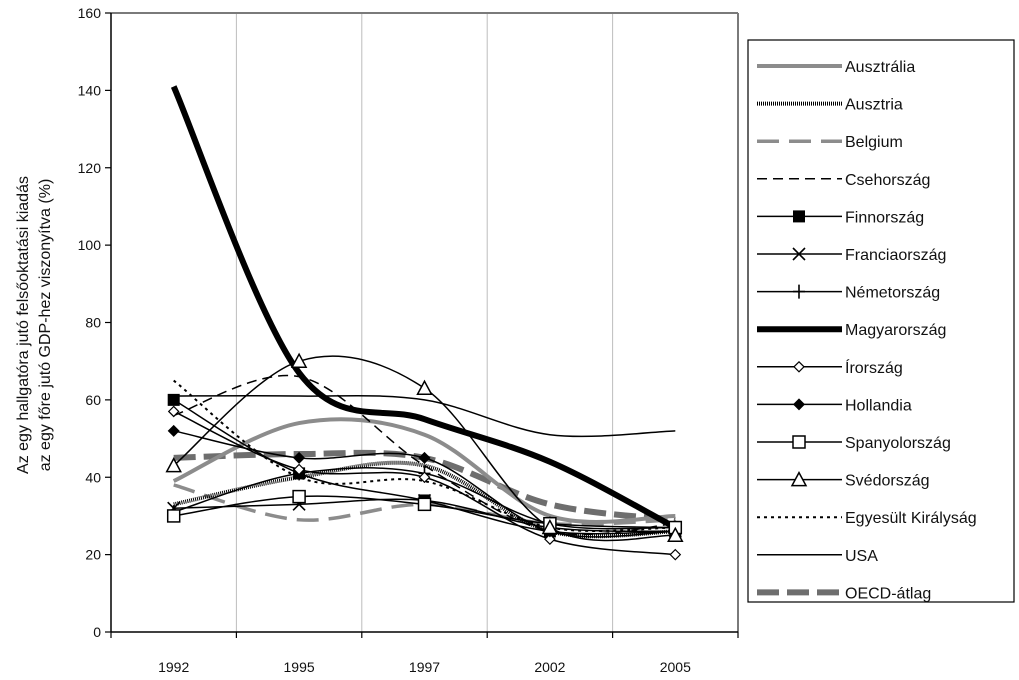 Image resolution: width=1019 pixels, height=680 pixels. I want to click on y-tick-label: 60, so click(93, 400).